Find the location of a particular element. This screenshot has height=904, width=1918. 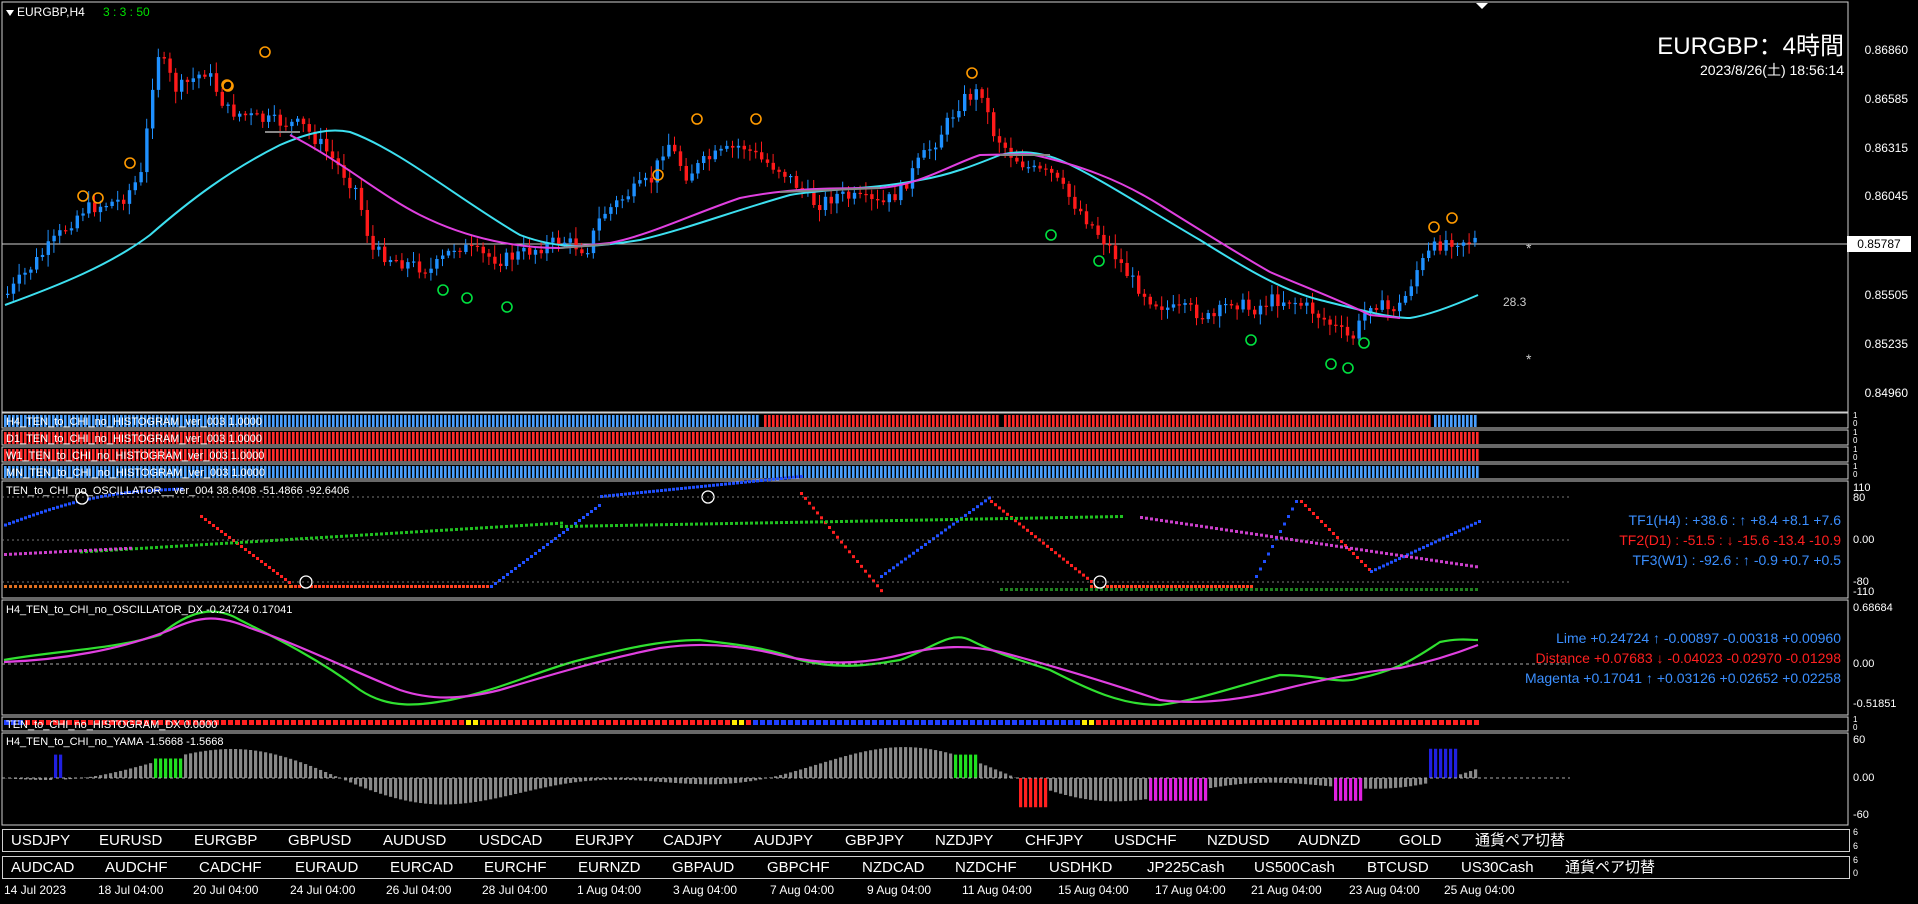

pair-button-audcad: AUDCAD is located at coordinates (43, 867).